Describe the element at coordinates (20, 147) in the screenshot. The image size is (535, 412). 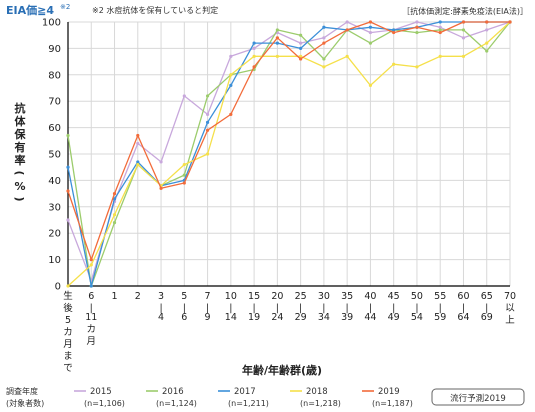
I see `y-axis-label-char: 有` at that location.